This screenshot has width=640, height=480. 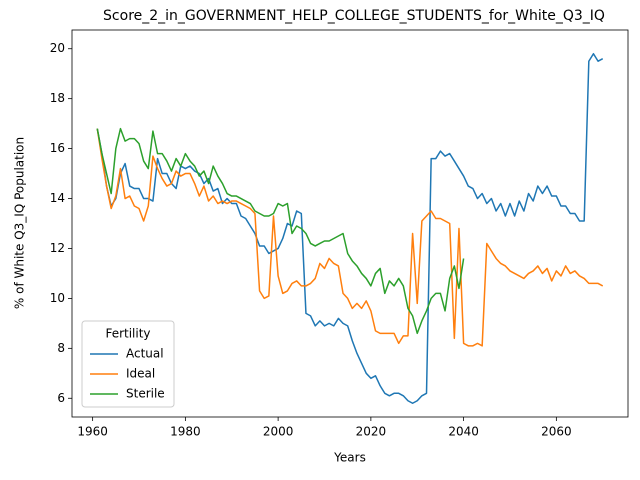 What do you see at coordinates (463, 432) in the screenshot?
I see `x-tick-label: 2040` at bounding box center [463, 432].